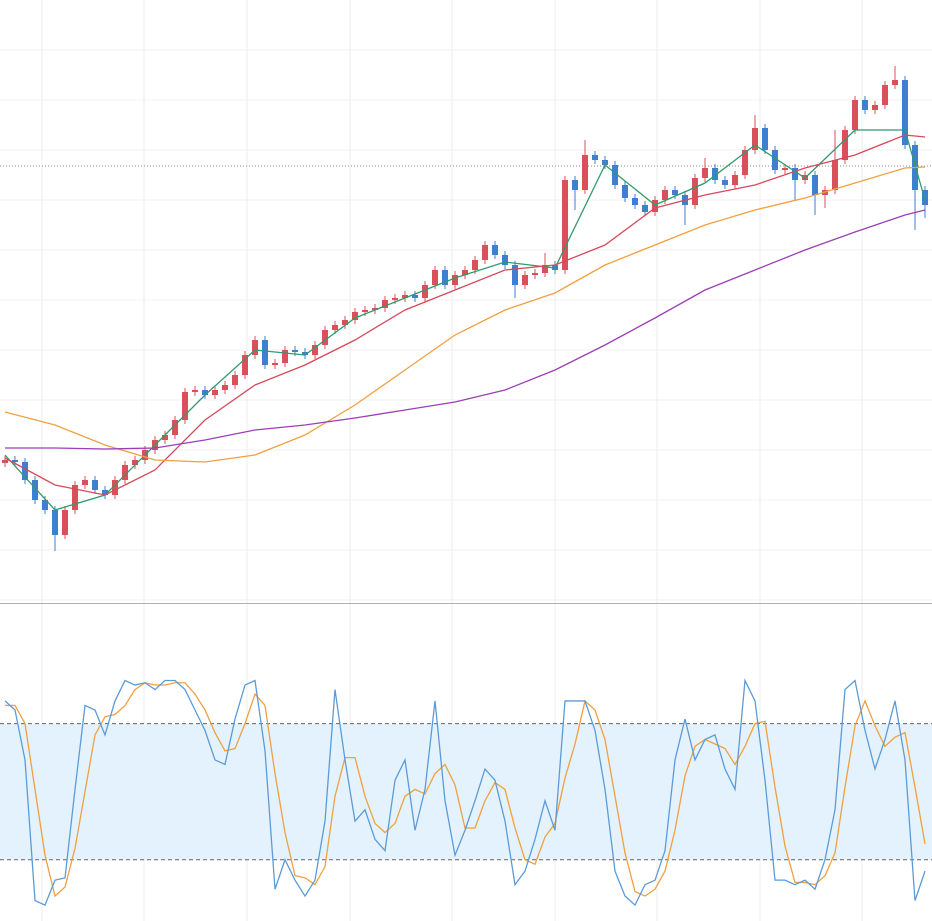  I want to click on oscillator-band, so click(466, 791).